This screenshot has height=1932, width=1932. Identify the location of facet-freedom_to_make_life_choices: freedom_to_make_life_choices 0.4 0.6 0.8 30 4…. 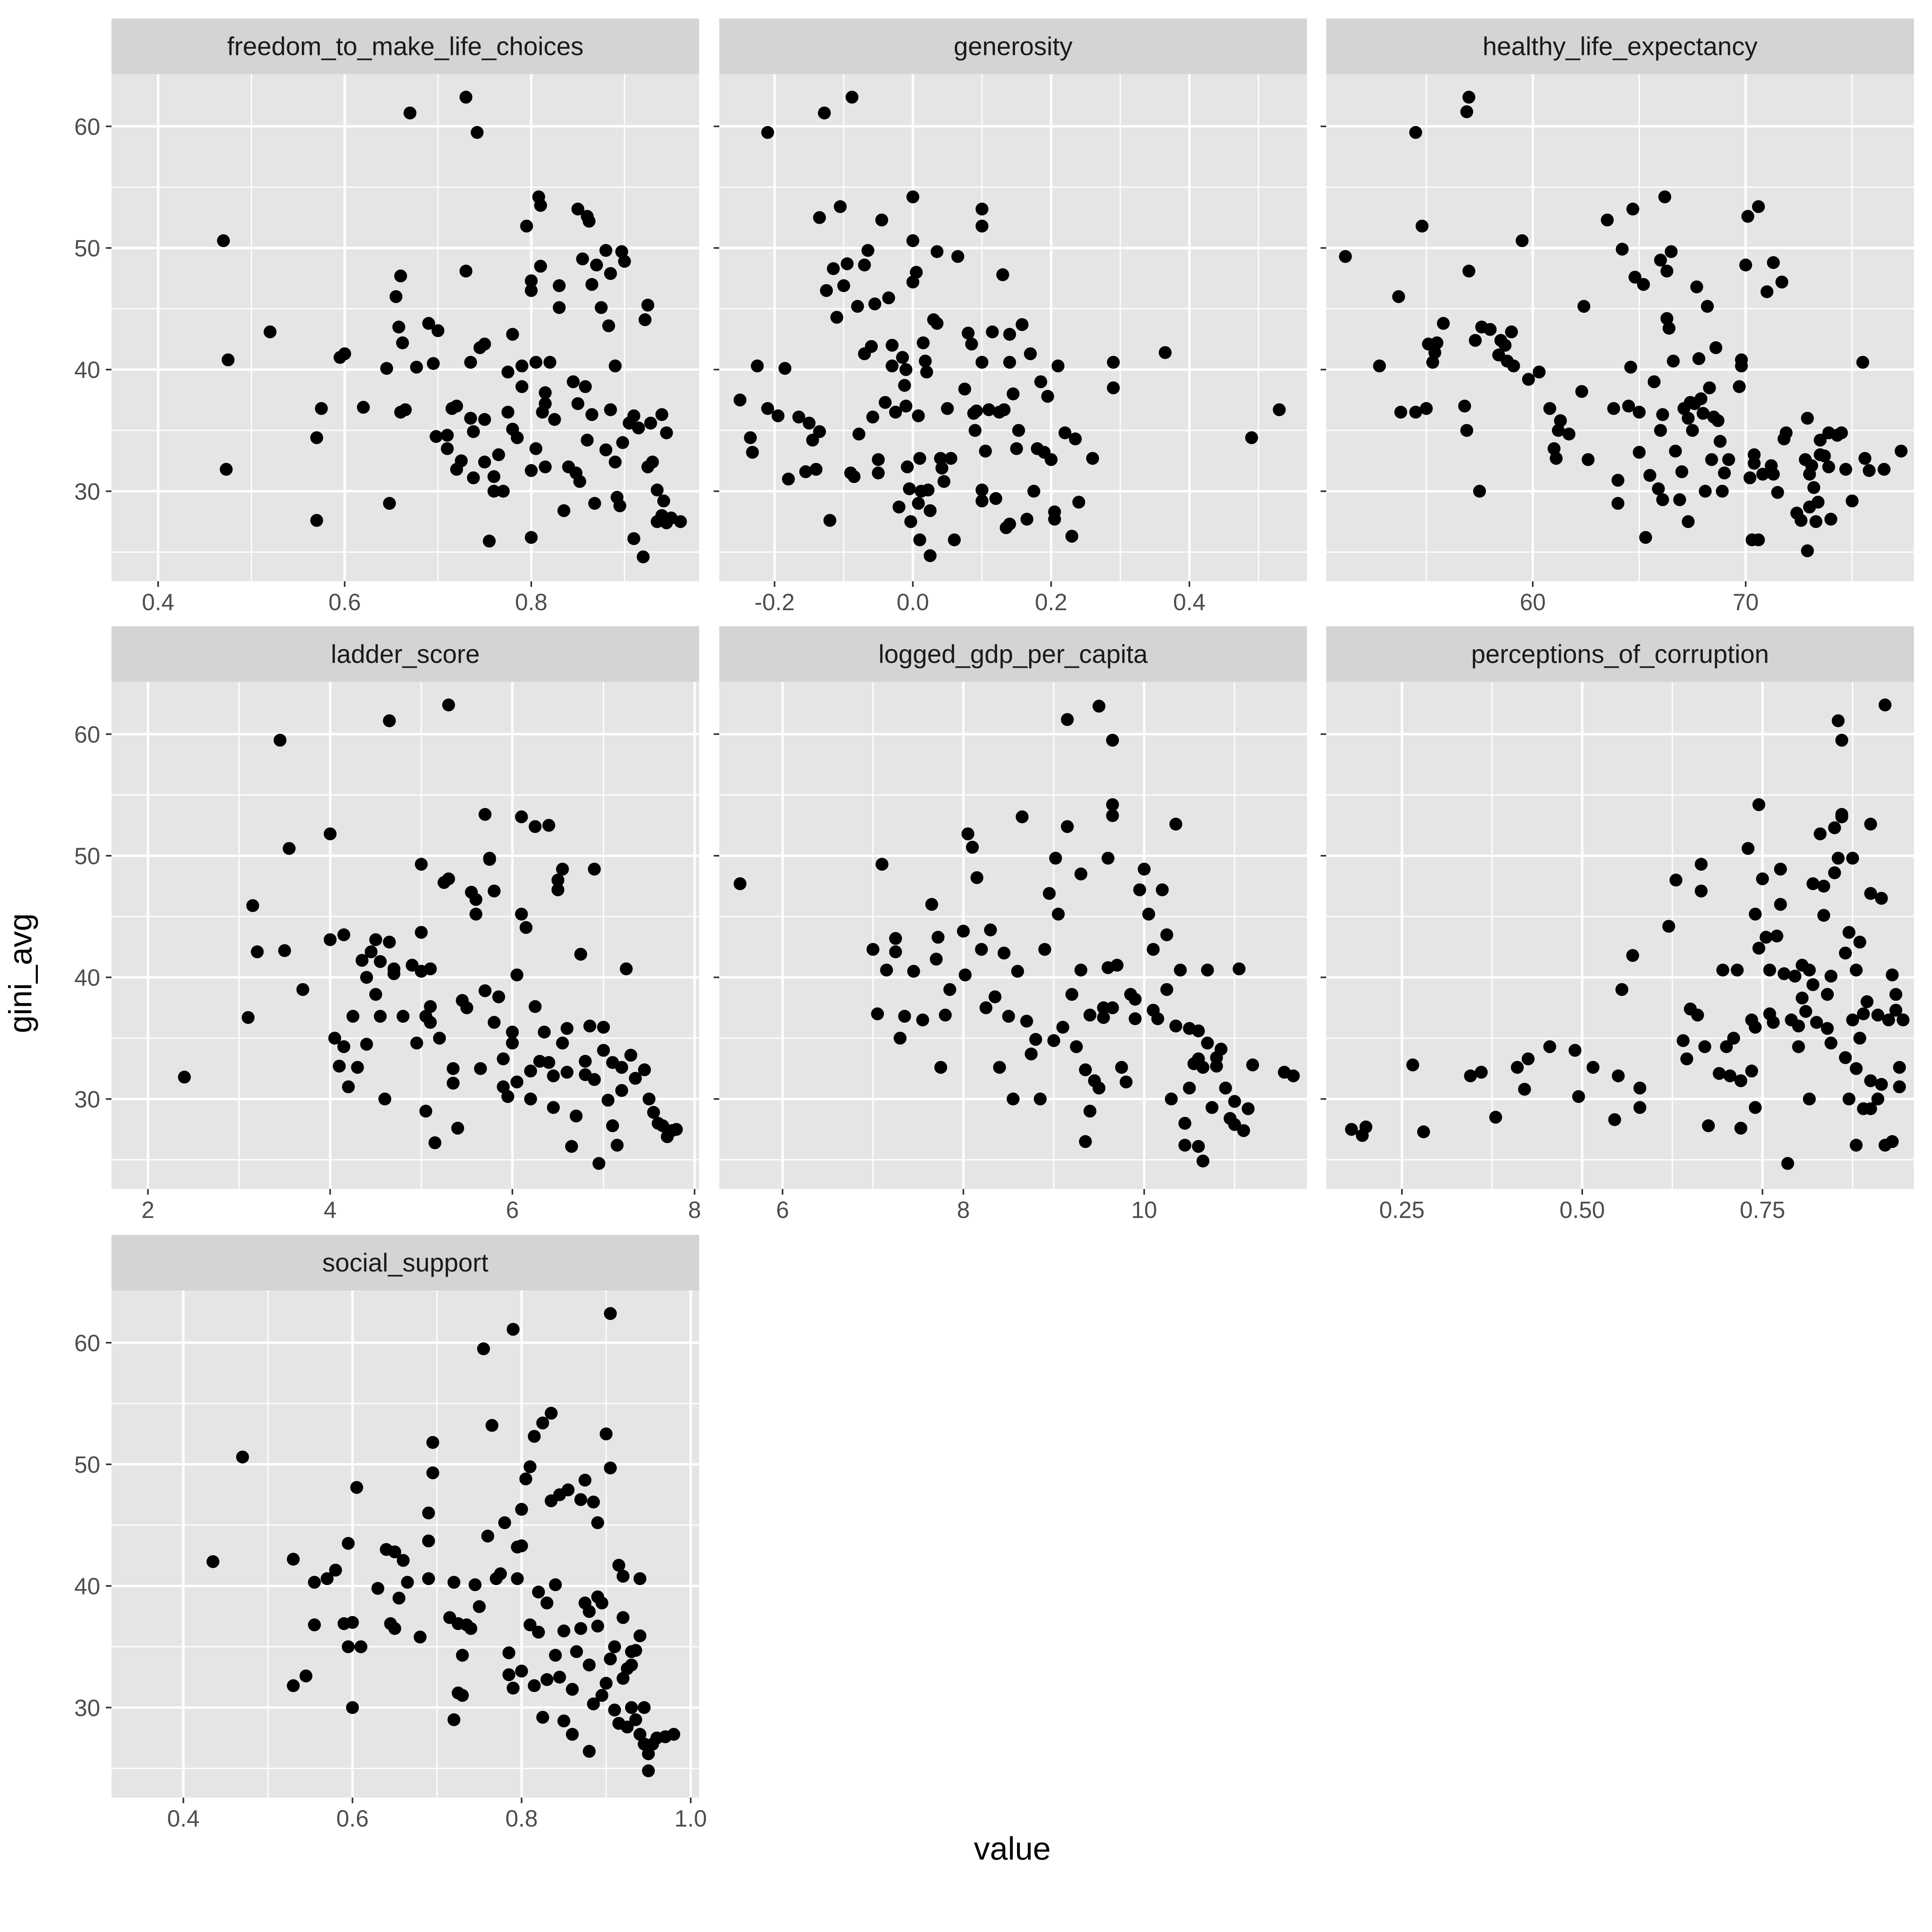
(386, 317).